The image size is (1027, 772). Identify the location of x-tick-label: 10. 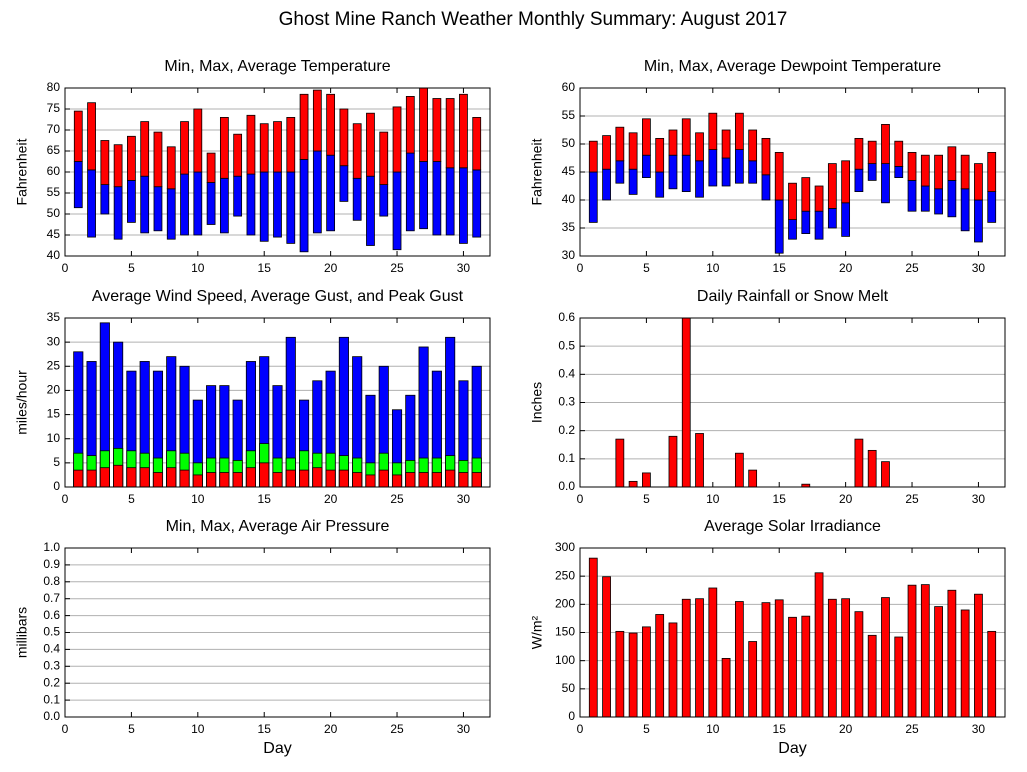
(713, 729).